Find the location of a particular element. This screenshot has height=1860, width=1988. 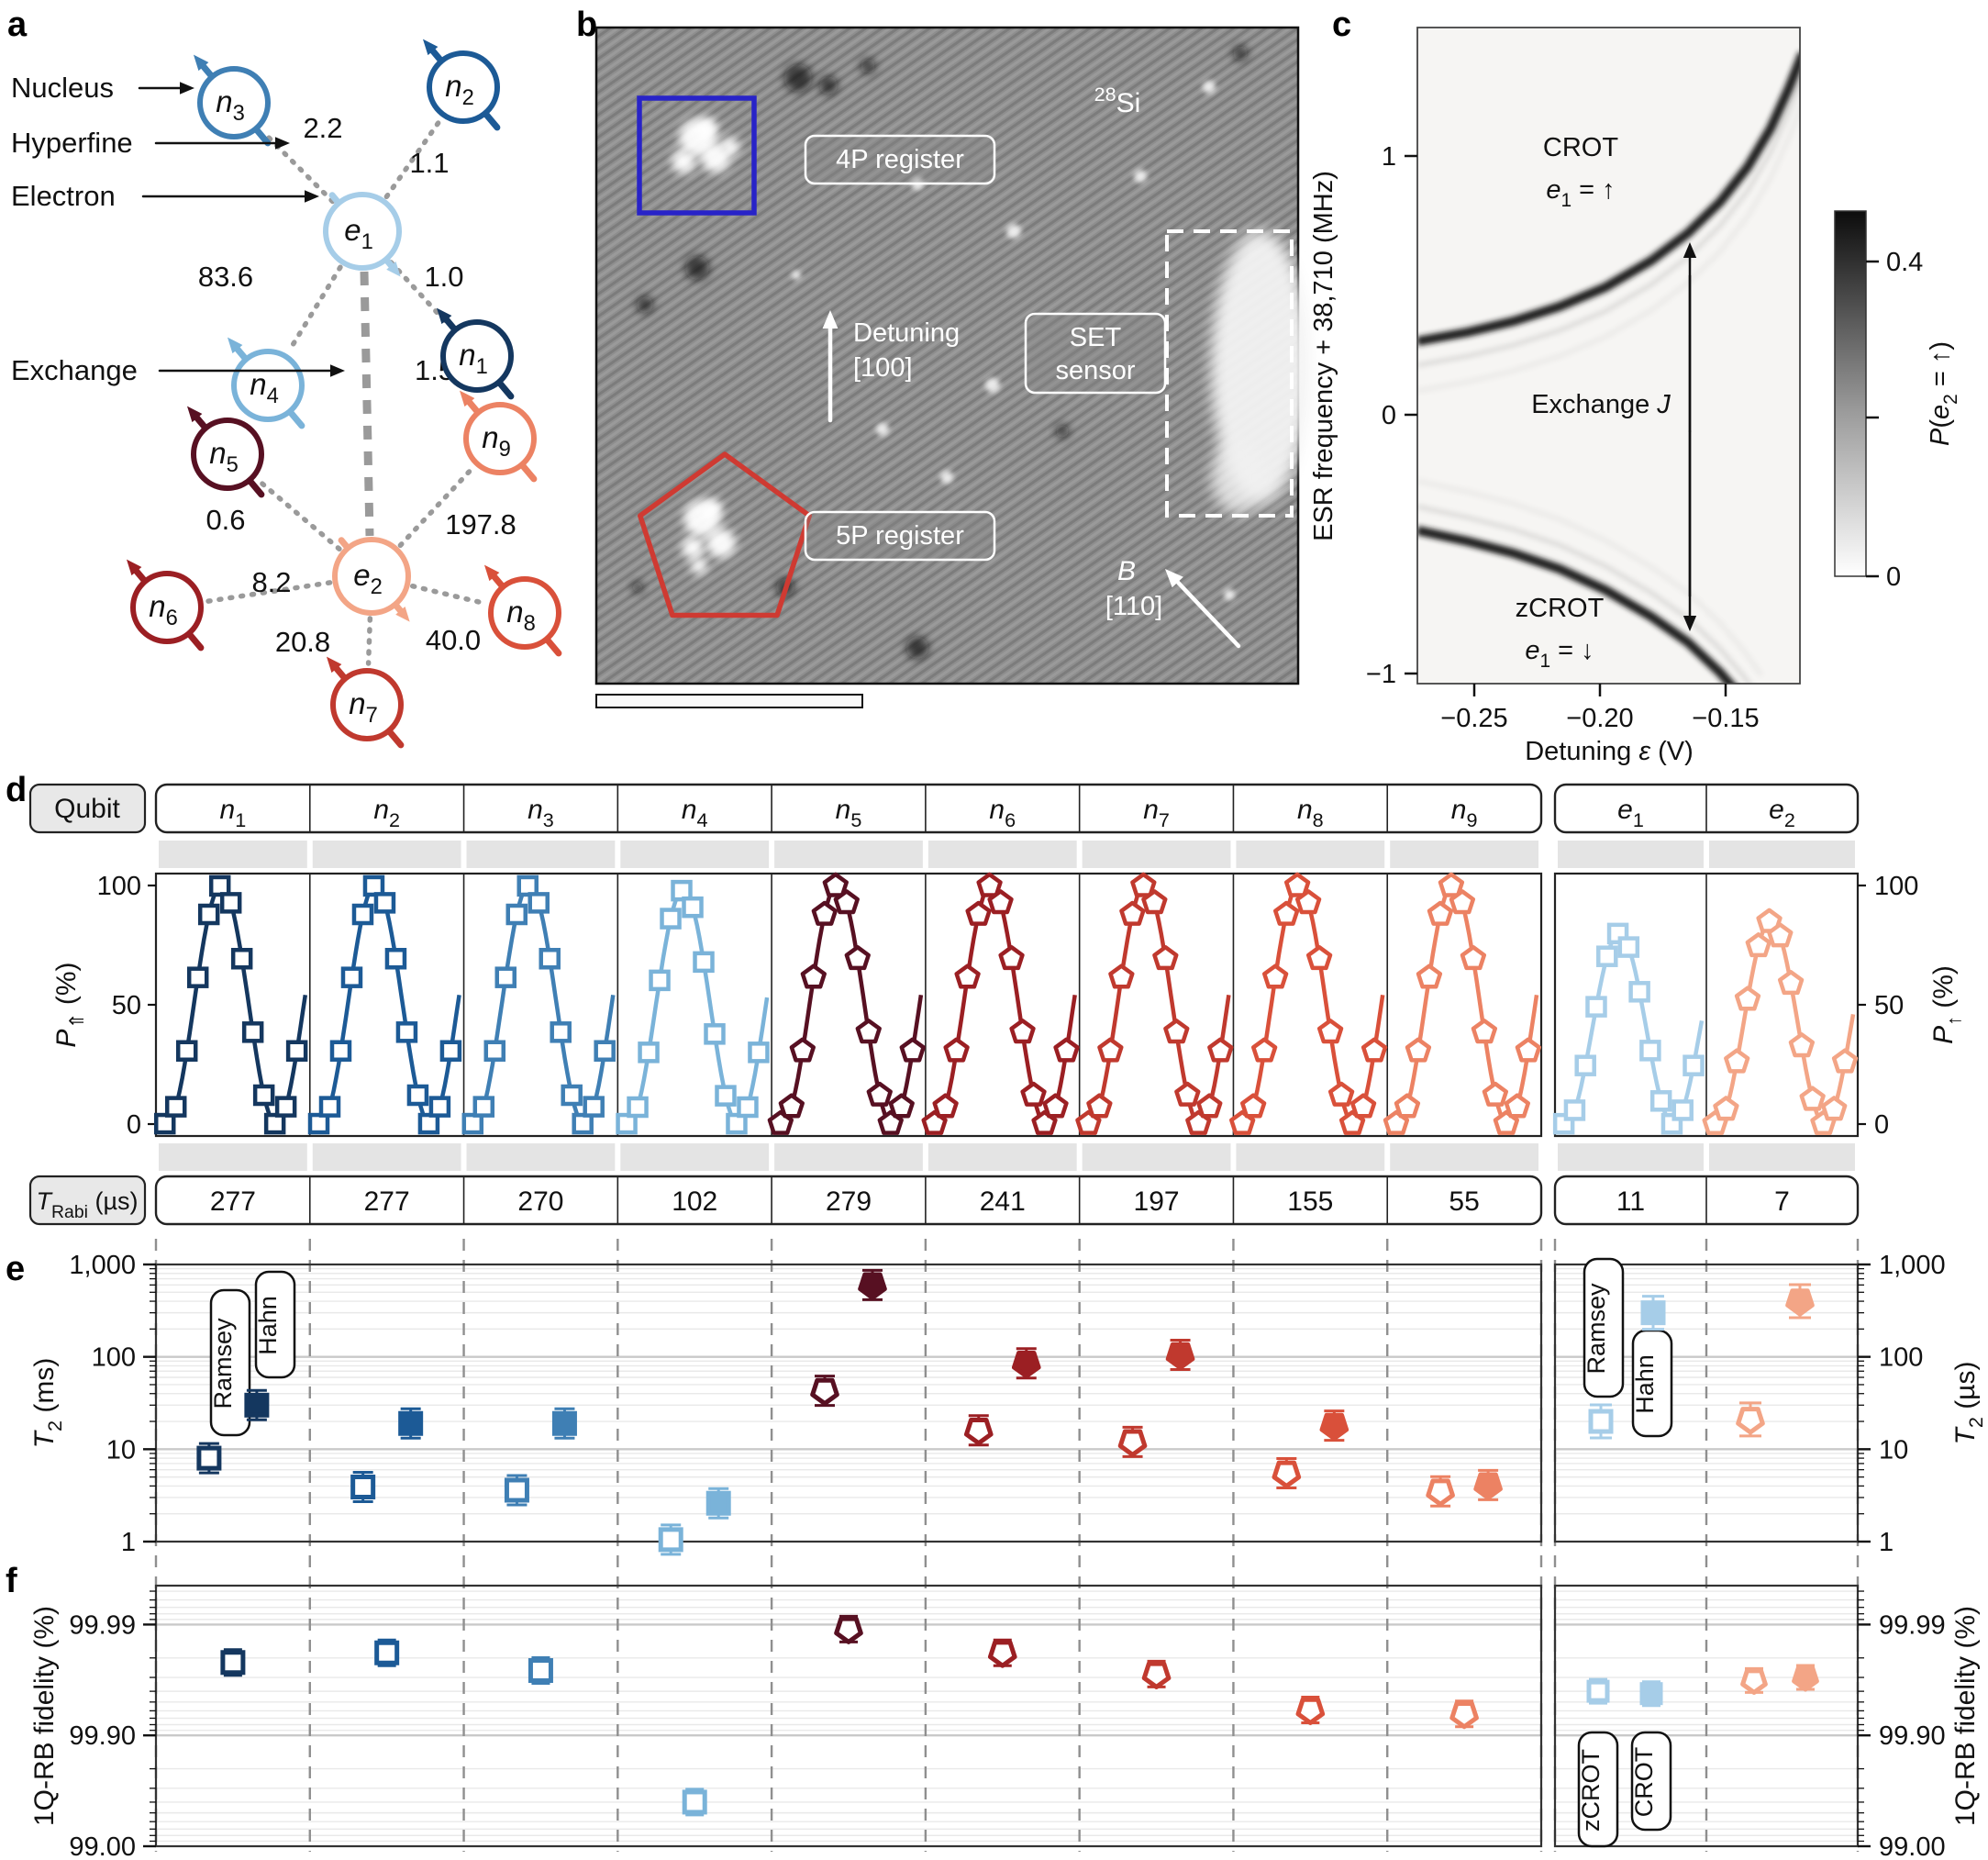

label-detuning: Detuning is located at coordinates (906, 333).